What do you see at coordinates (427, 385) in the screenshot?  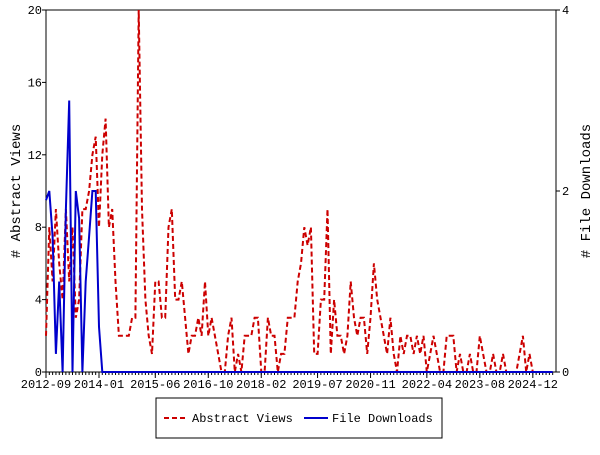 I see `x-tick-label: 2022-04` at bounding box center [427, 385].